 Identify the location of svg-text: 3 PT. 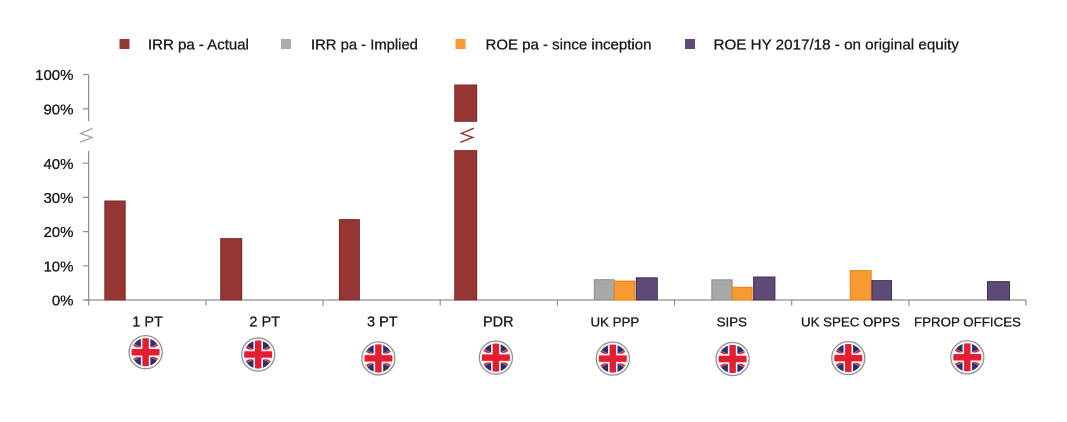
(382, 323).